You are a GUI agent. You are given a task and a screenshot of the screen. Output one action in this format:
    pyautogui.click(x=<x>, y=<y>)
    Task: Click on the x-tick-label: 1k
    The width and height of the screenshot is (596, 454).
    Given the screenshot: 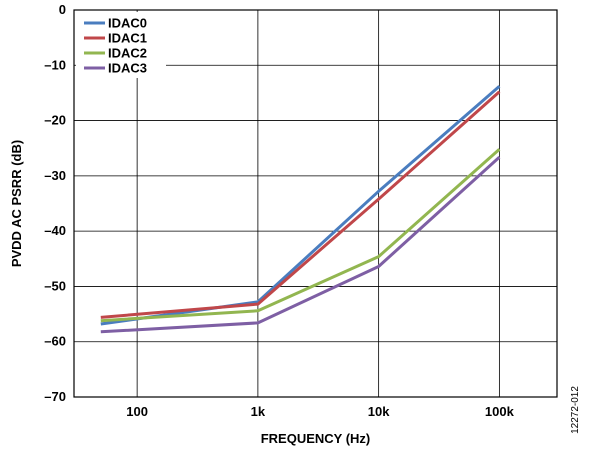 What is the action you would take?
    pyautogui.click(x=258, y=411)
    